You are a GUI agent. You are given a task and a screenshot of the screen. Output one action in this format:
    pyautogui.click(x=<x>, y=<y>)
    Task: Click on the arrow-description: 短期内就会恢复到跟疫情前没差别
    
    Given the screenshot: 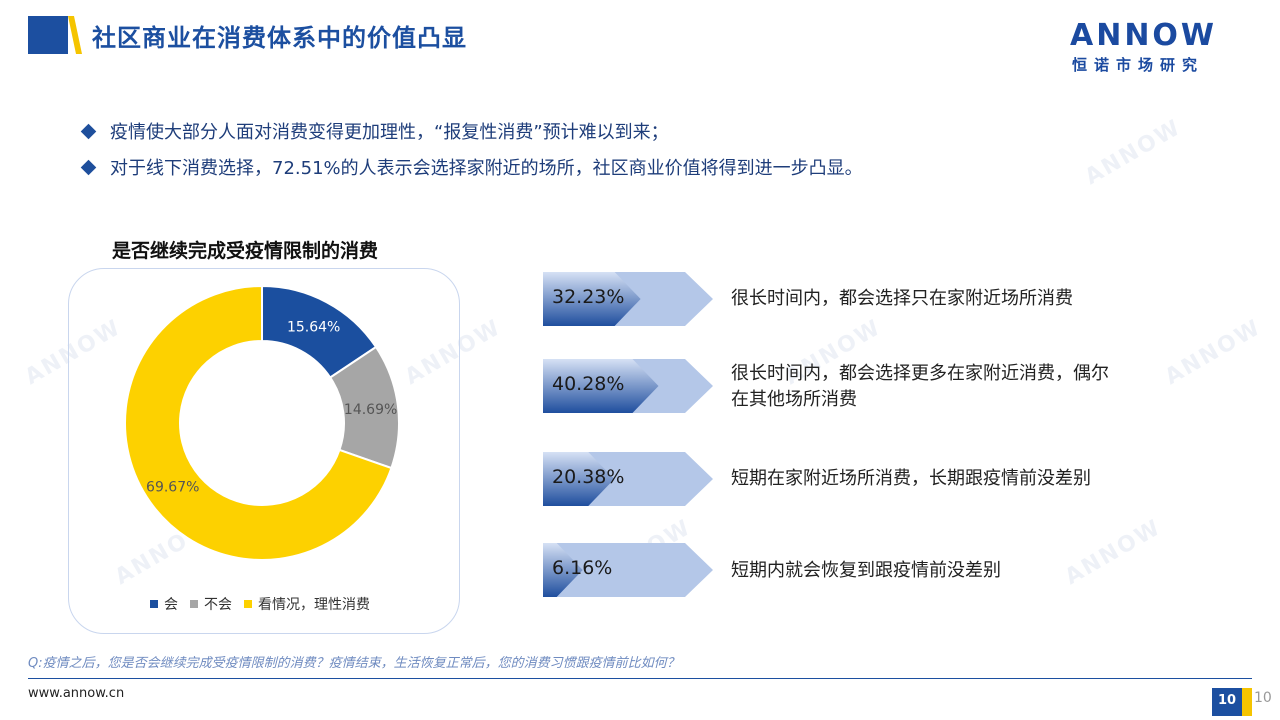 What is the action you would take?
    pyautogui.click(x=866, y=570)
    